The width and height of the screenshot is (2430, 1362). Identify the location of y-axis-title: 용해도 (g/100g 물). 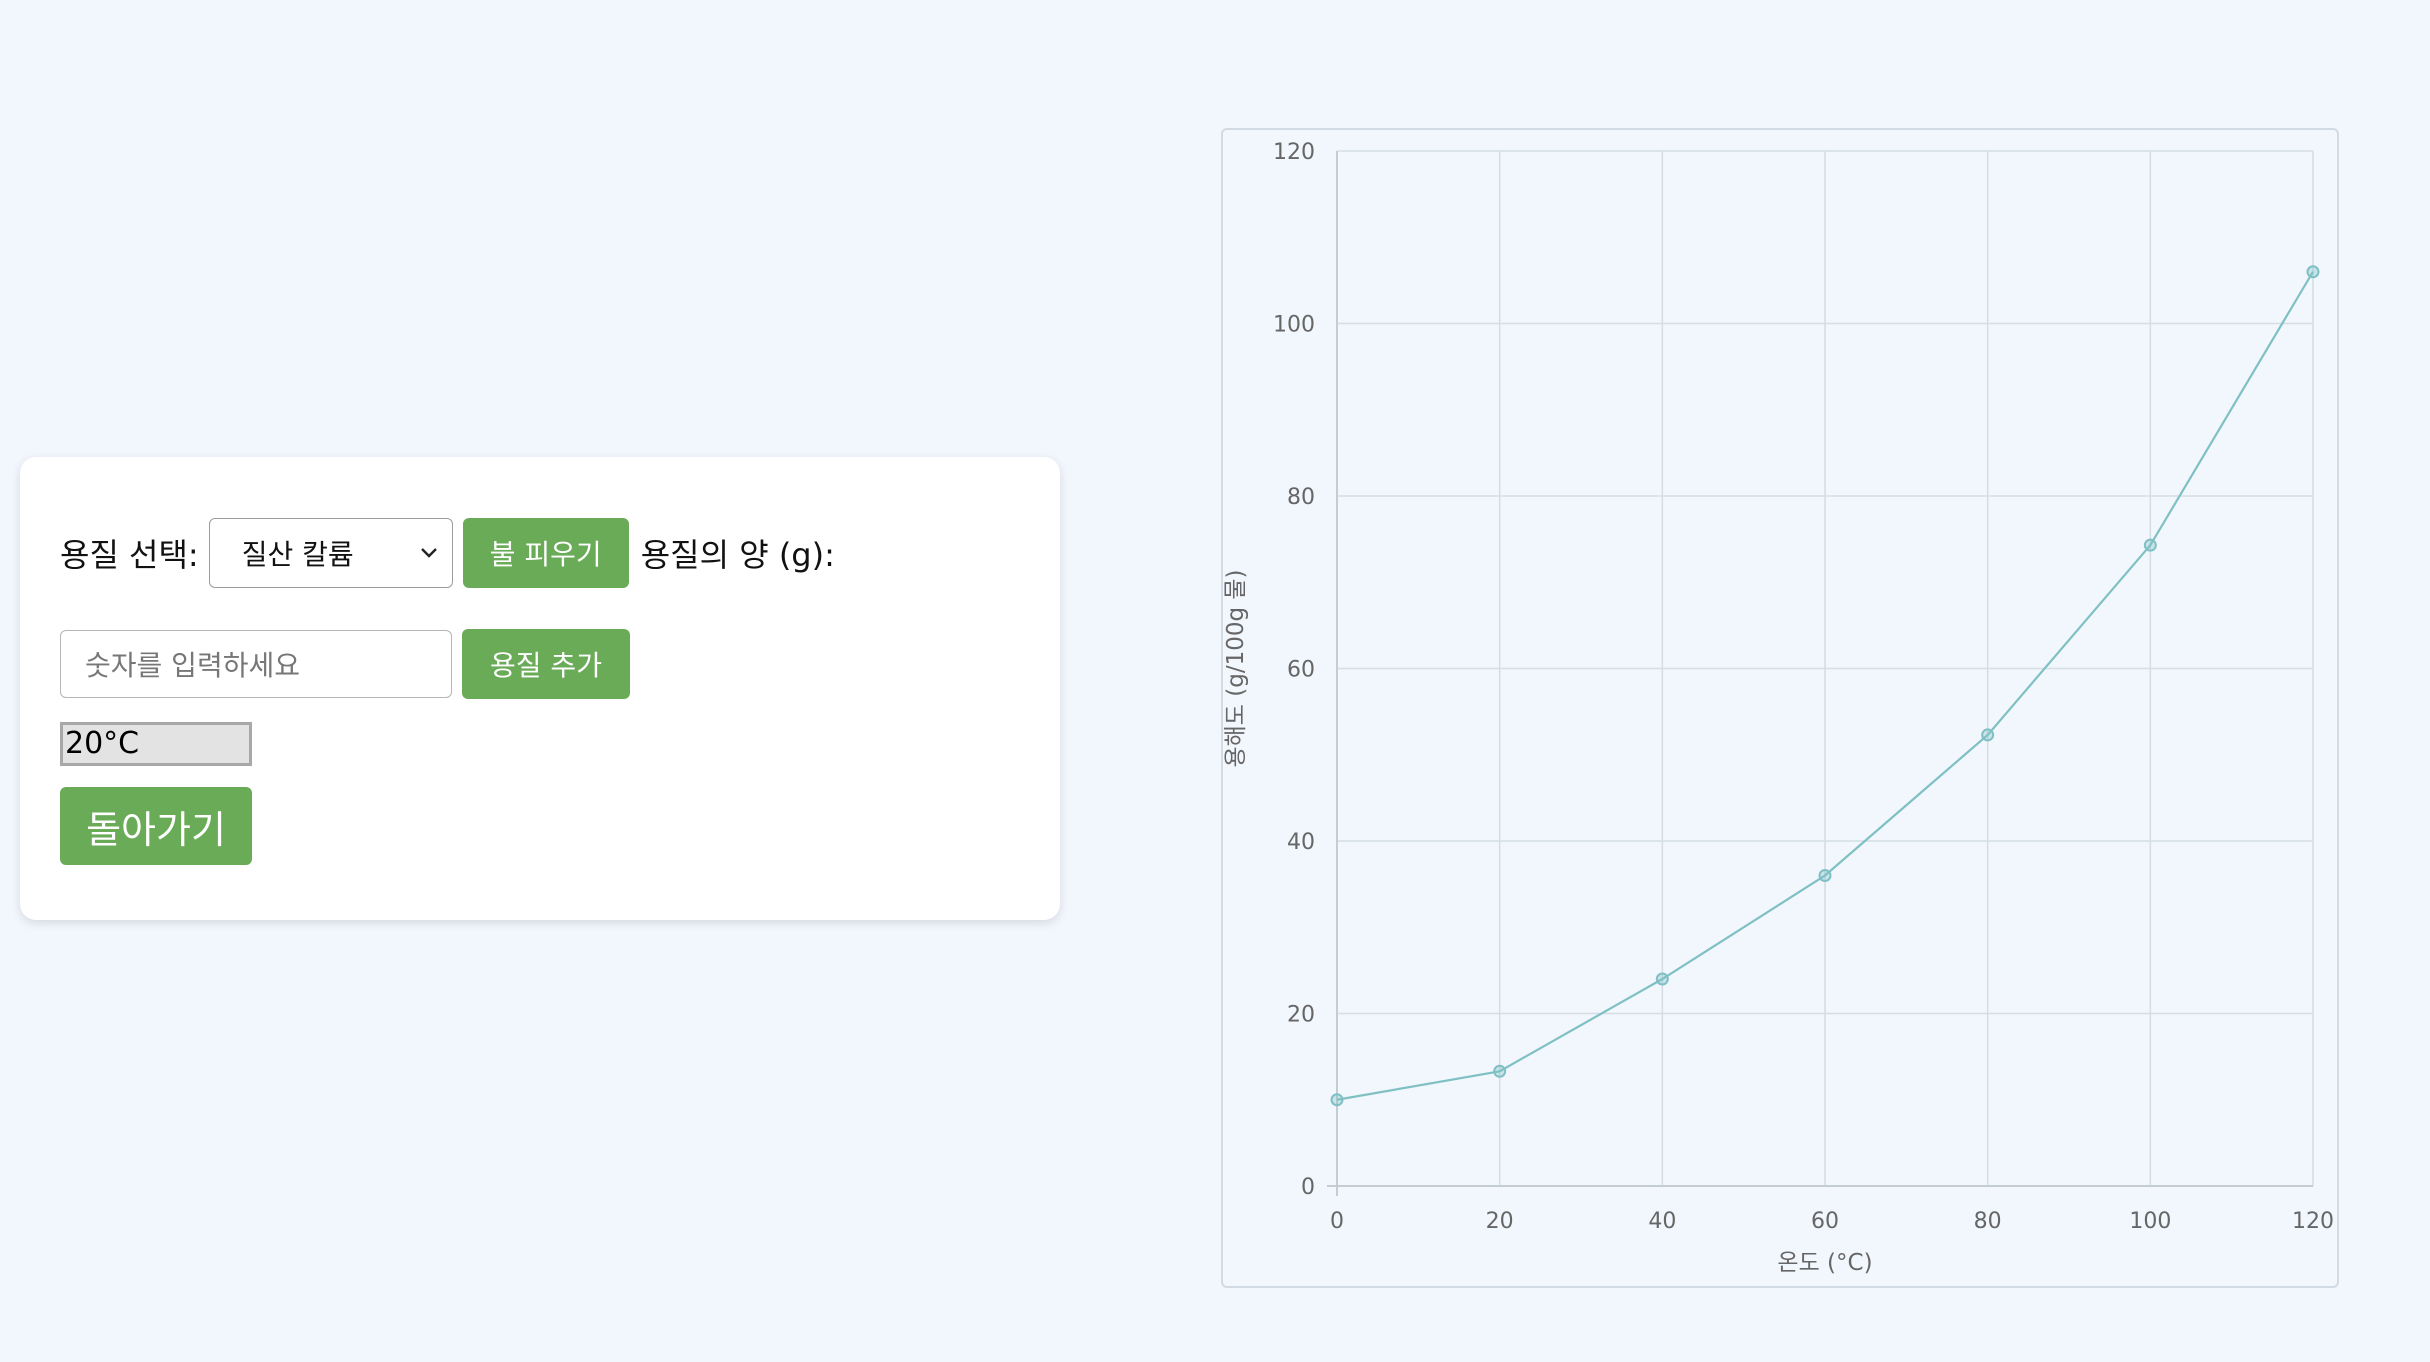
(1236, 668).